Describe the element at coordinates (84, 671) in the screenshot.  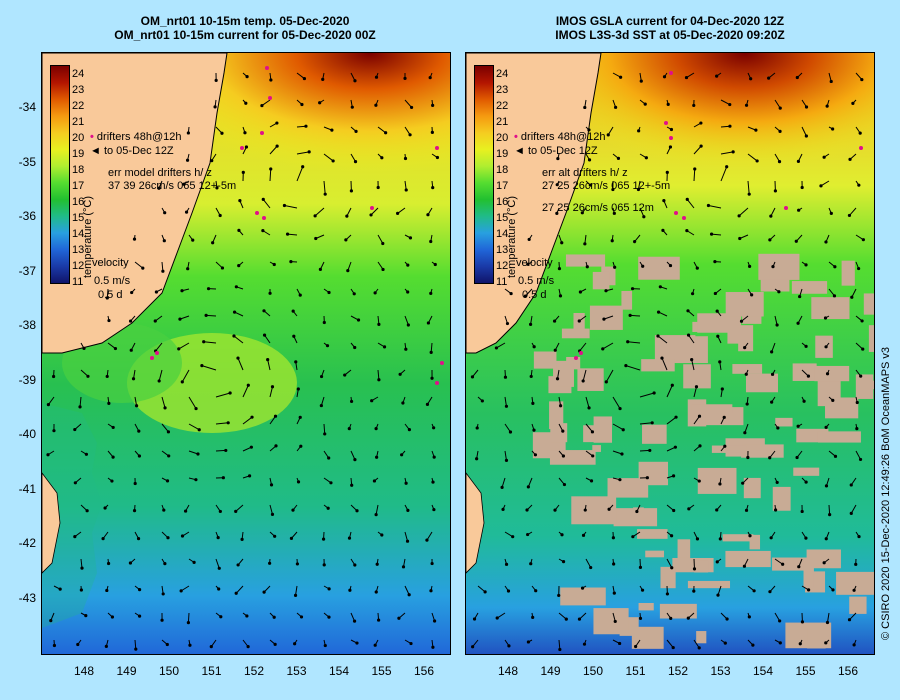
I see `longitude-tick-label: 148` at that location.